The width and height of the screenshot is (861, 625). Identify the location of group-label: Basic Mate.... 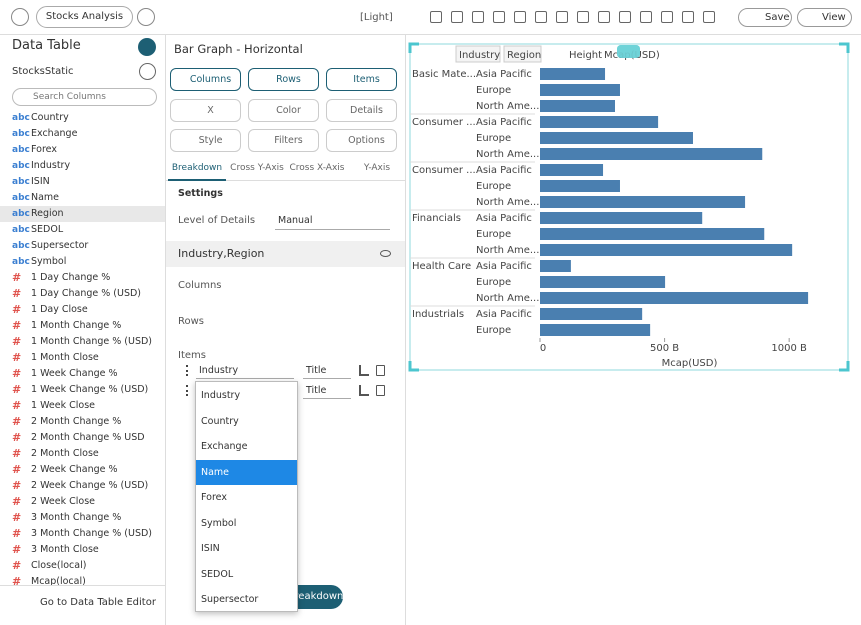
(444, 74).